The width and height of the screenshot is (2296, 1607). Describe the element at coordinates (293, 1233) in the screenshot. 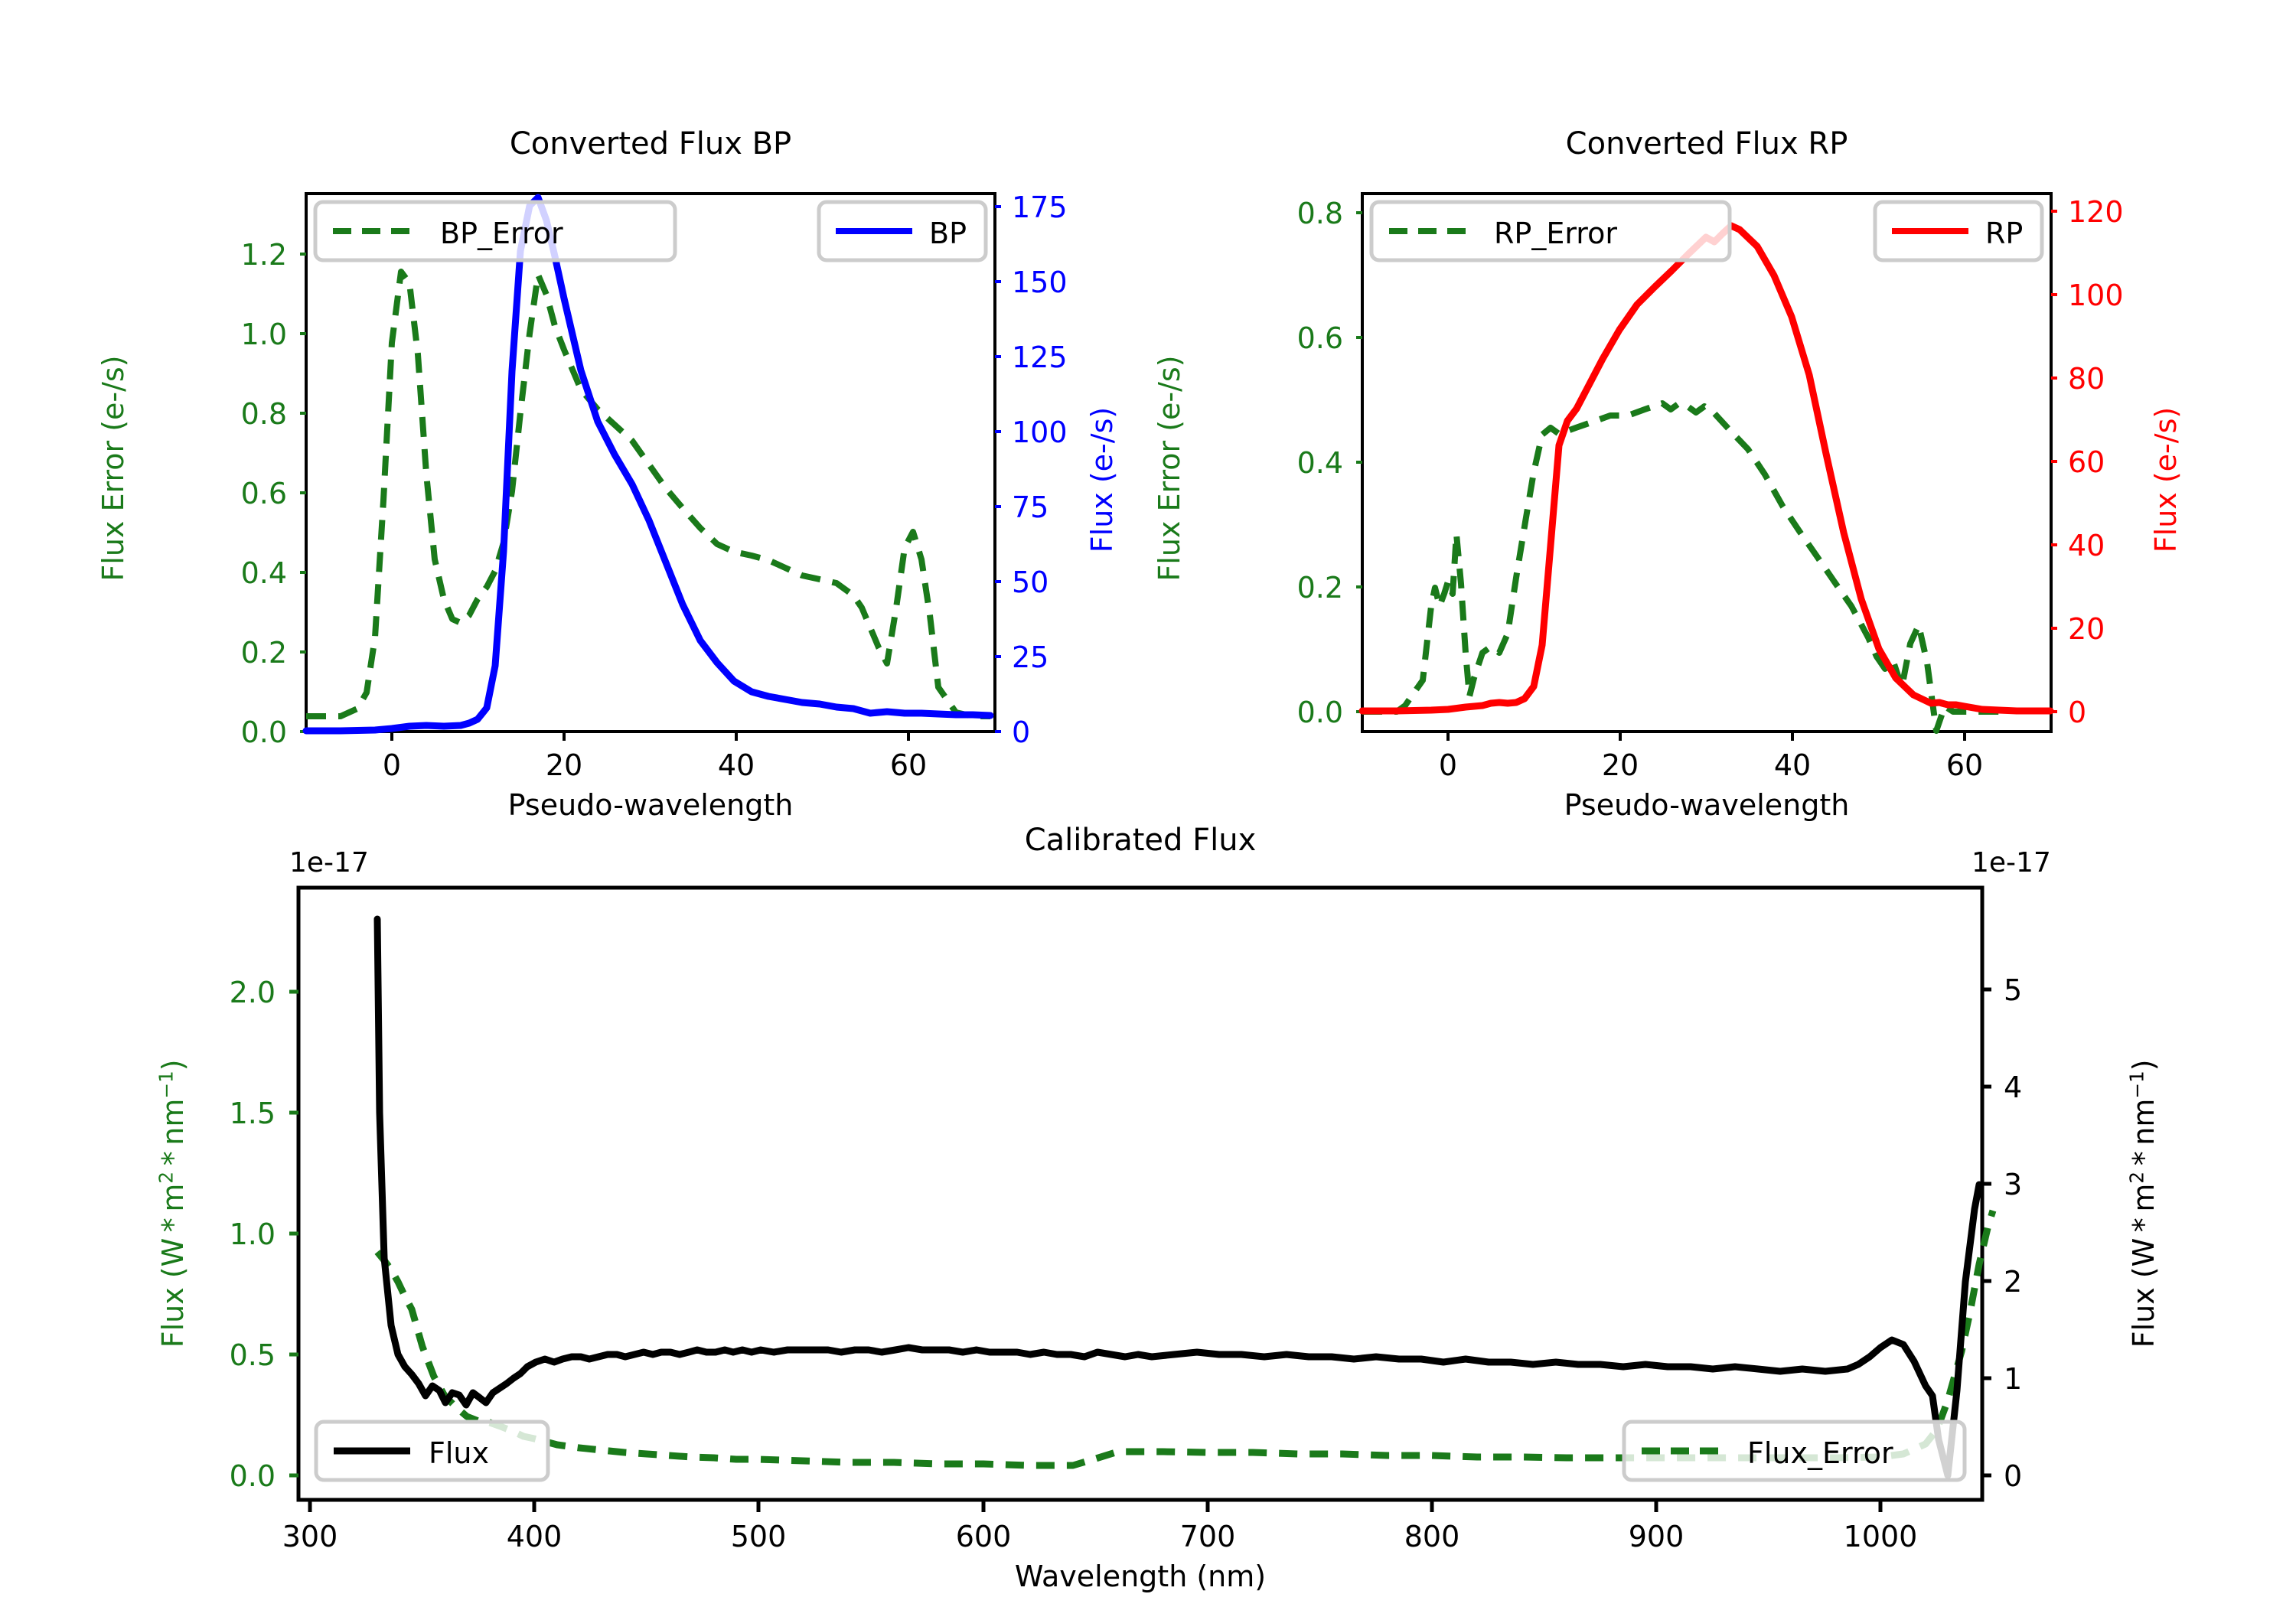

I see `left-tick-marks-calibrated` at that location.